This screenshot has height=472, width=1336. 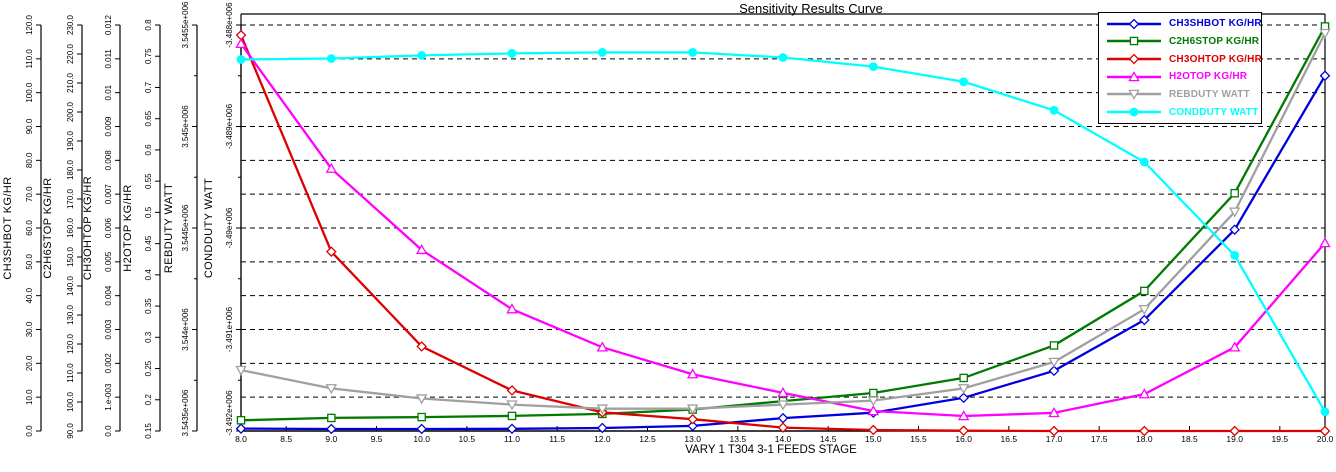 What do you see at coordinates (70, 256) in the screenshot?
I see `y-tick-label: 150.0` at bounding box center [70, 256].